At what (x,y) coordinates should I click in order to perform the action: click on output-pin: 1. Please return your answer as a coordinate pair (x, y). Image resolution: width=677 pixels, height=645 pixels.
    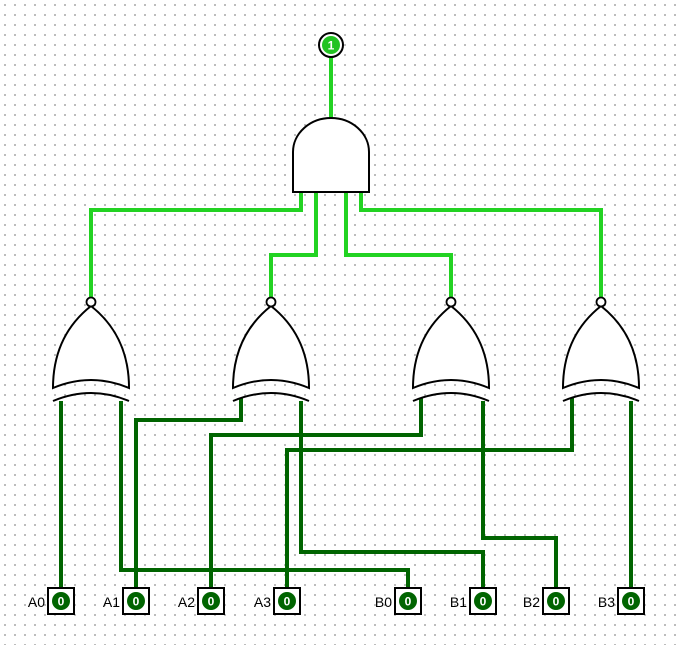
    Looking at the image, I should click on (331, 45).